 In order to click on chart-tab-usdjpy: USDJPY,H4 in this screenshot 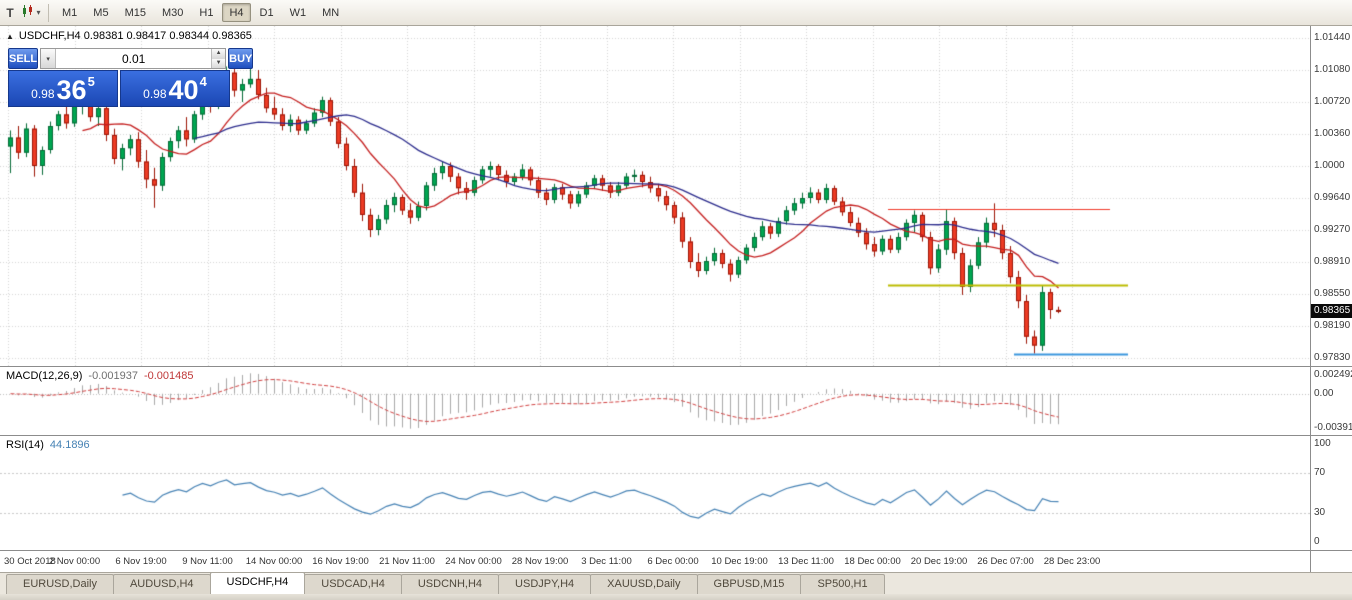, I will do `click(545, 584)`.